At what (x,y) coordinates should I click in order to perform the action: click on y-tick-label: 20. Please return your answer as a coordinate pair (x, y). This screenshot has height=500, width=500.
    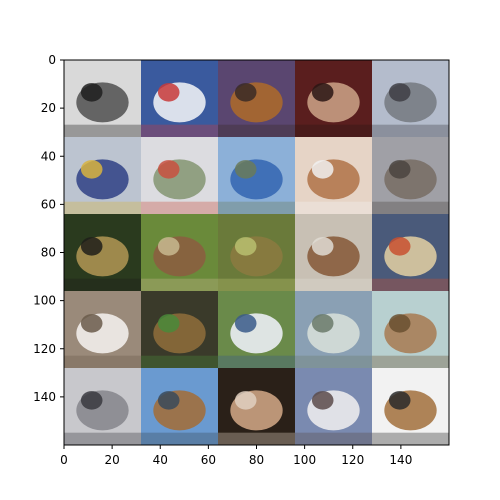
    Looking at the image, I should click on (48, 108).